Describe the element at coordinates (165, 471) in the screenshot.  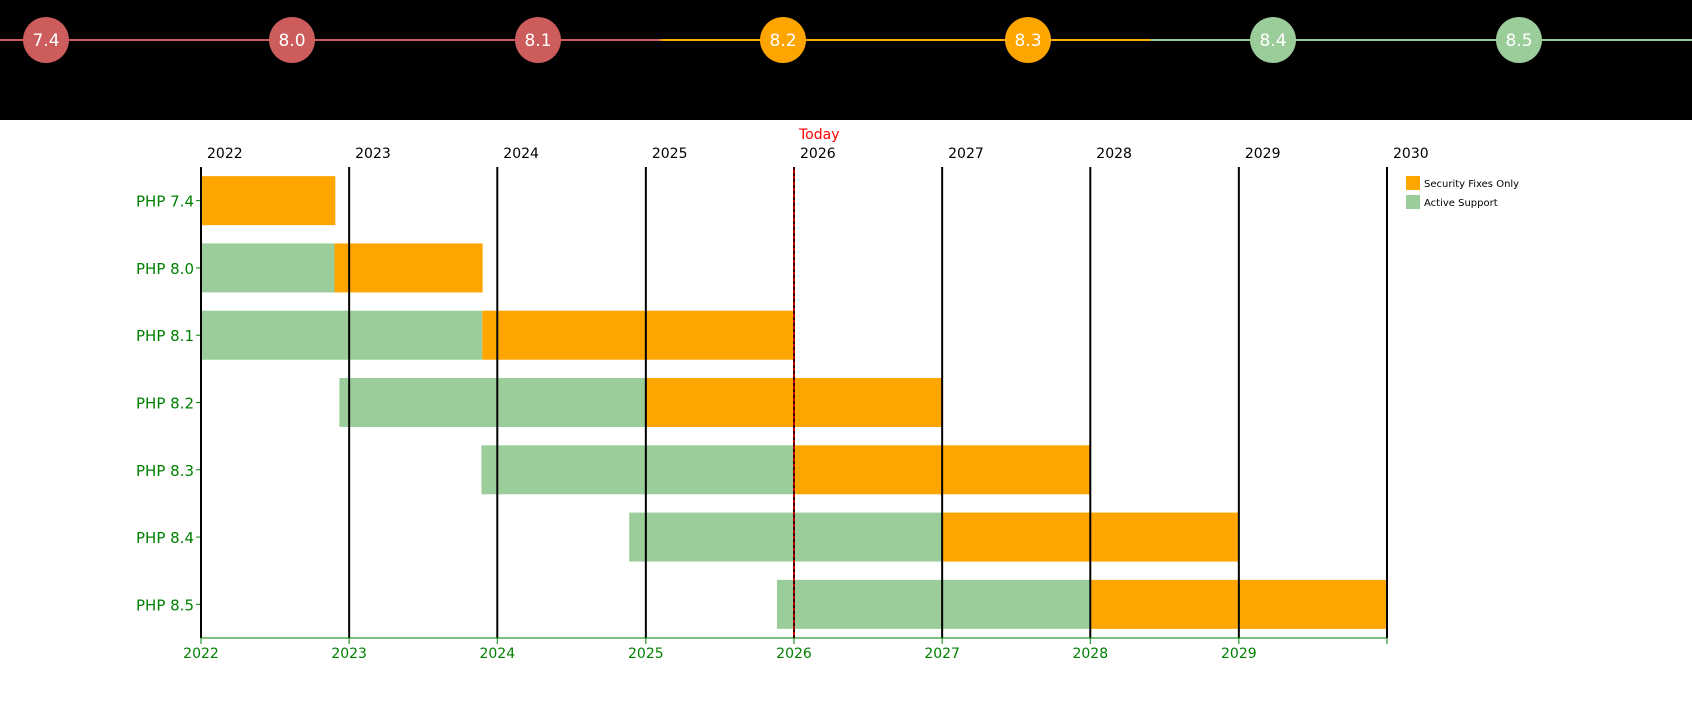
I see `row-label: PHP 8.3` at that location.